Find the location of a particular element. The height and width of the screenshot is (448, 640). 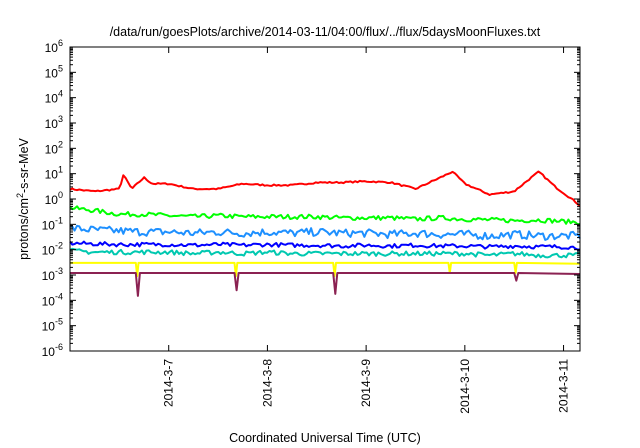

y-tick-exponent: -6 is located at coordinates (59, 347).